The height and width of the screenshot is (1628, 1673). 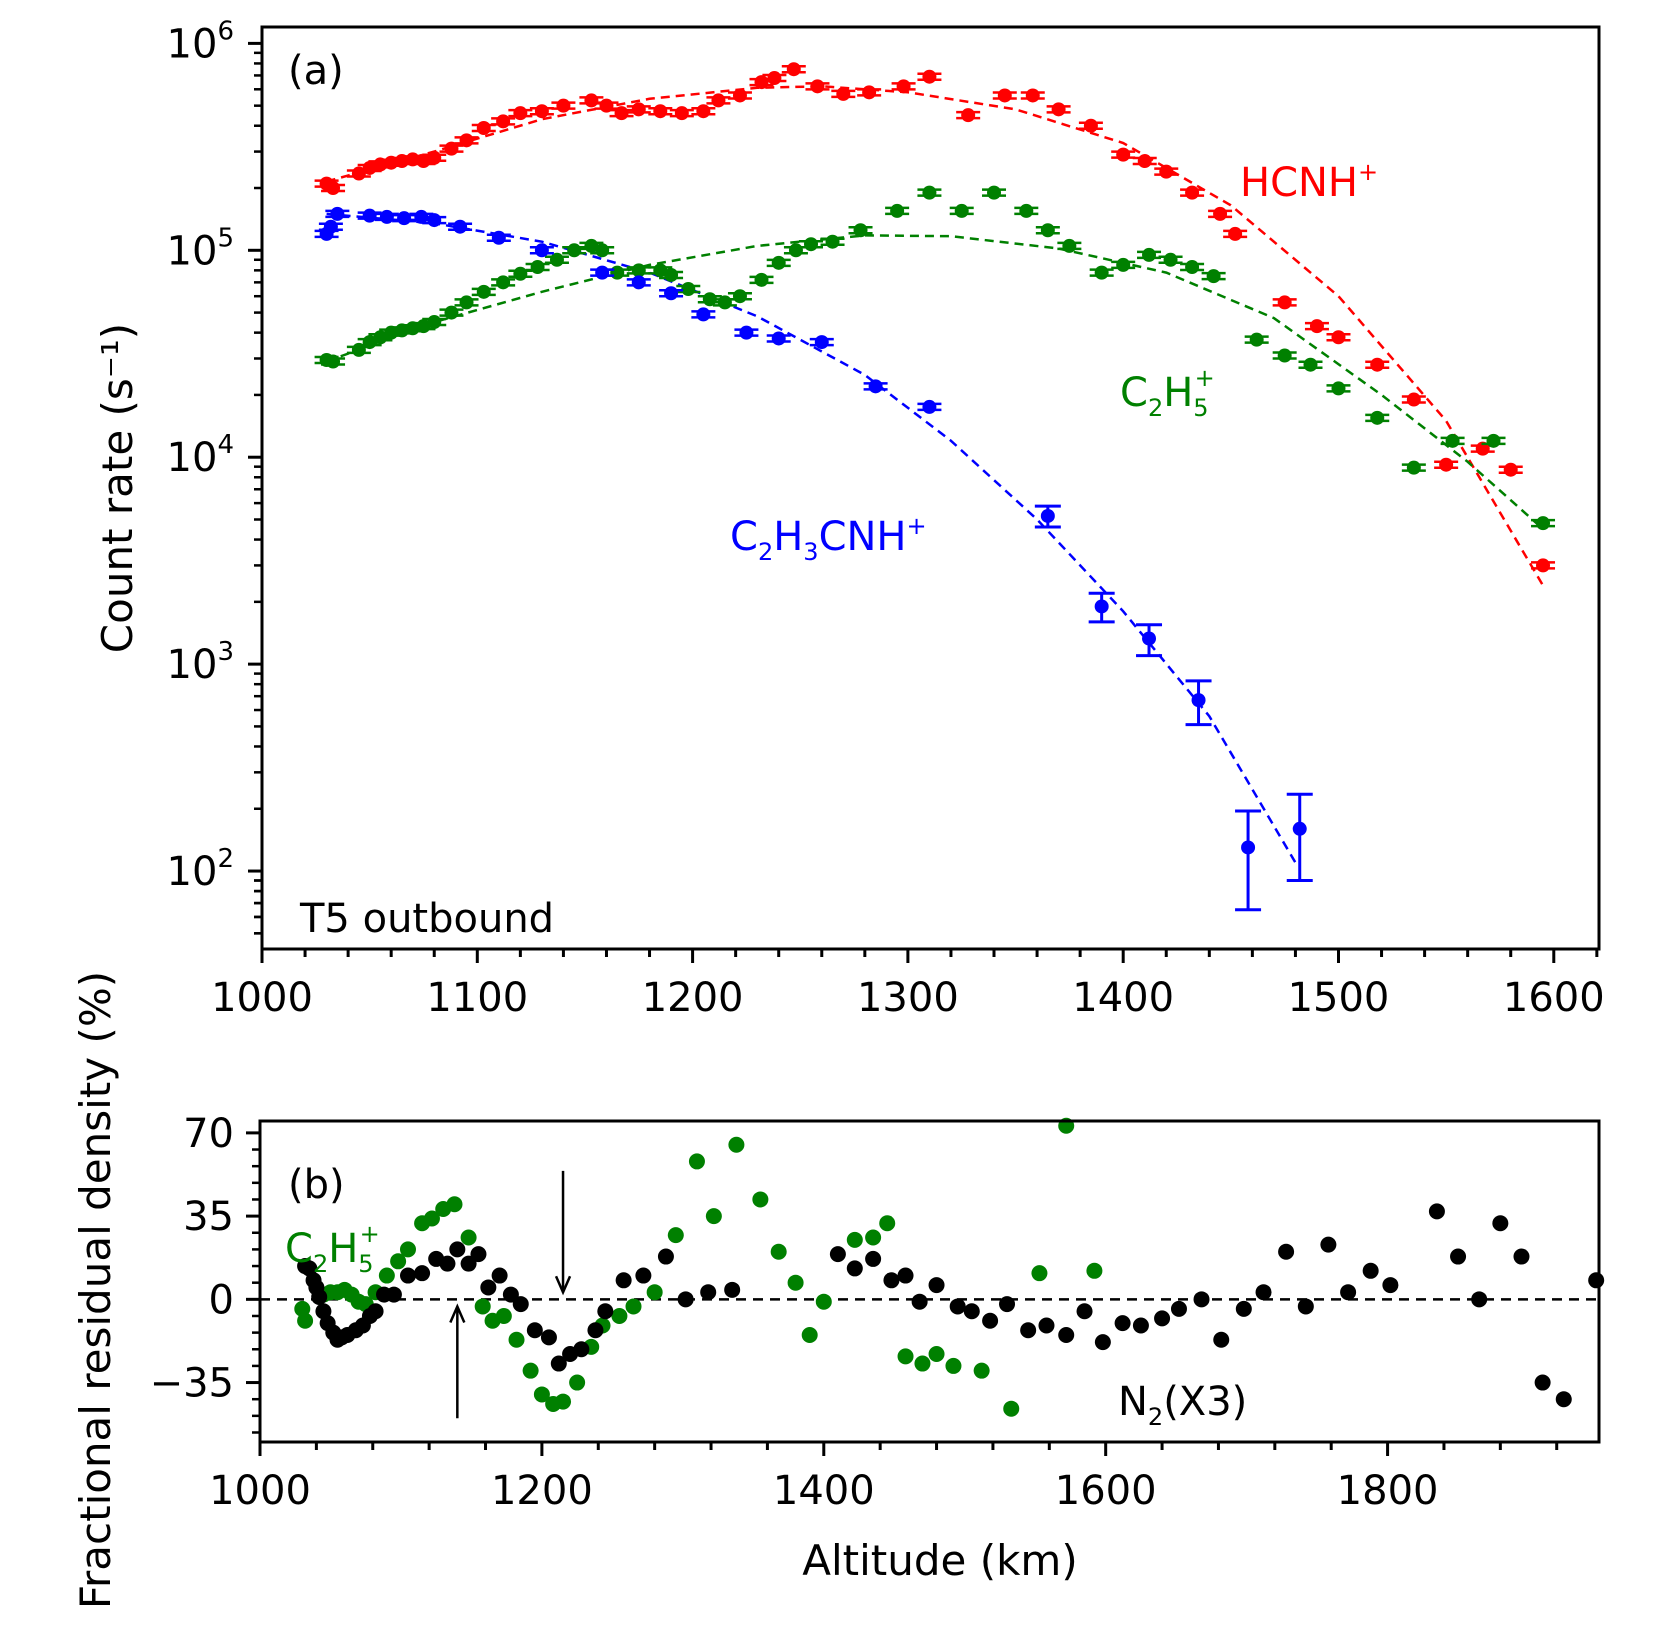 What do you see at coordinates (200, 662) in the screenshot?
I see `y-tick-label: 10³` at bounding box center [200, 662].